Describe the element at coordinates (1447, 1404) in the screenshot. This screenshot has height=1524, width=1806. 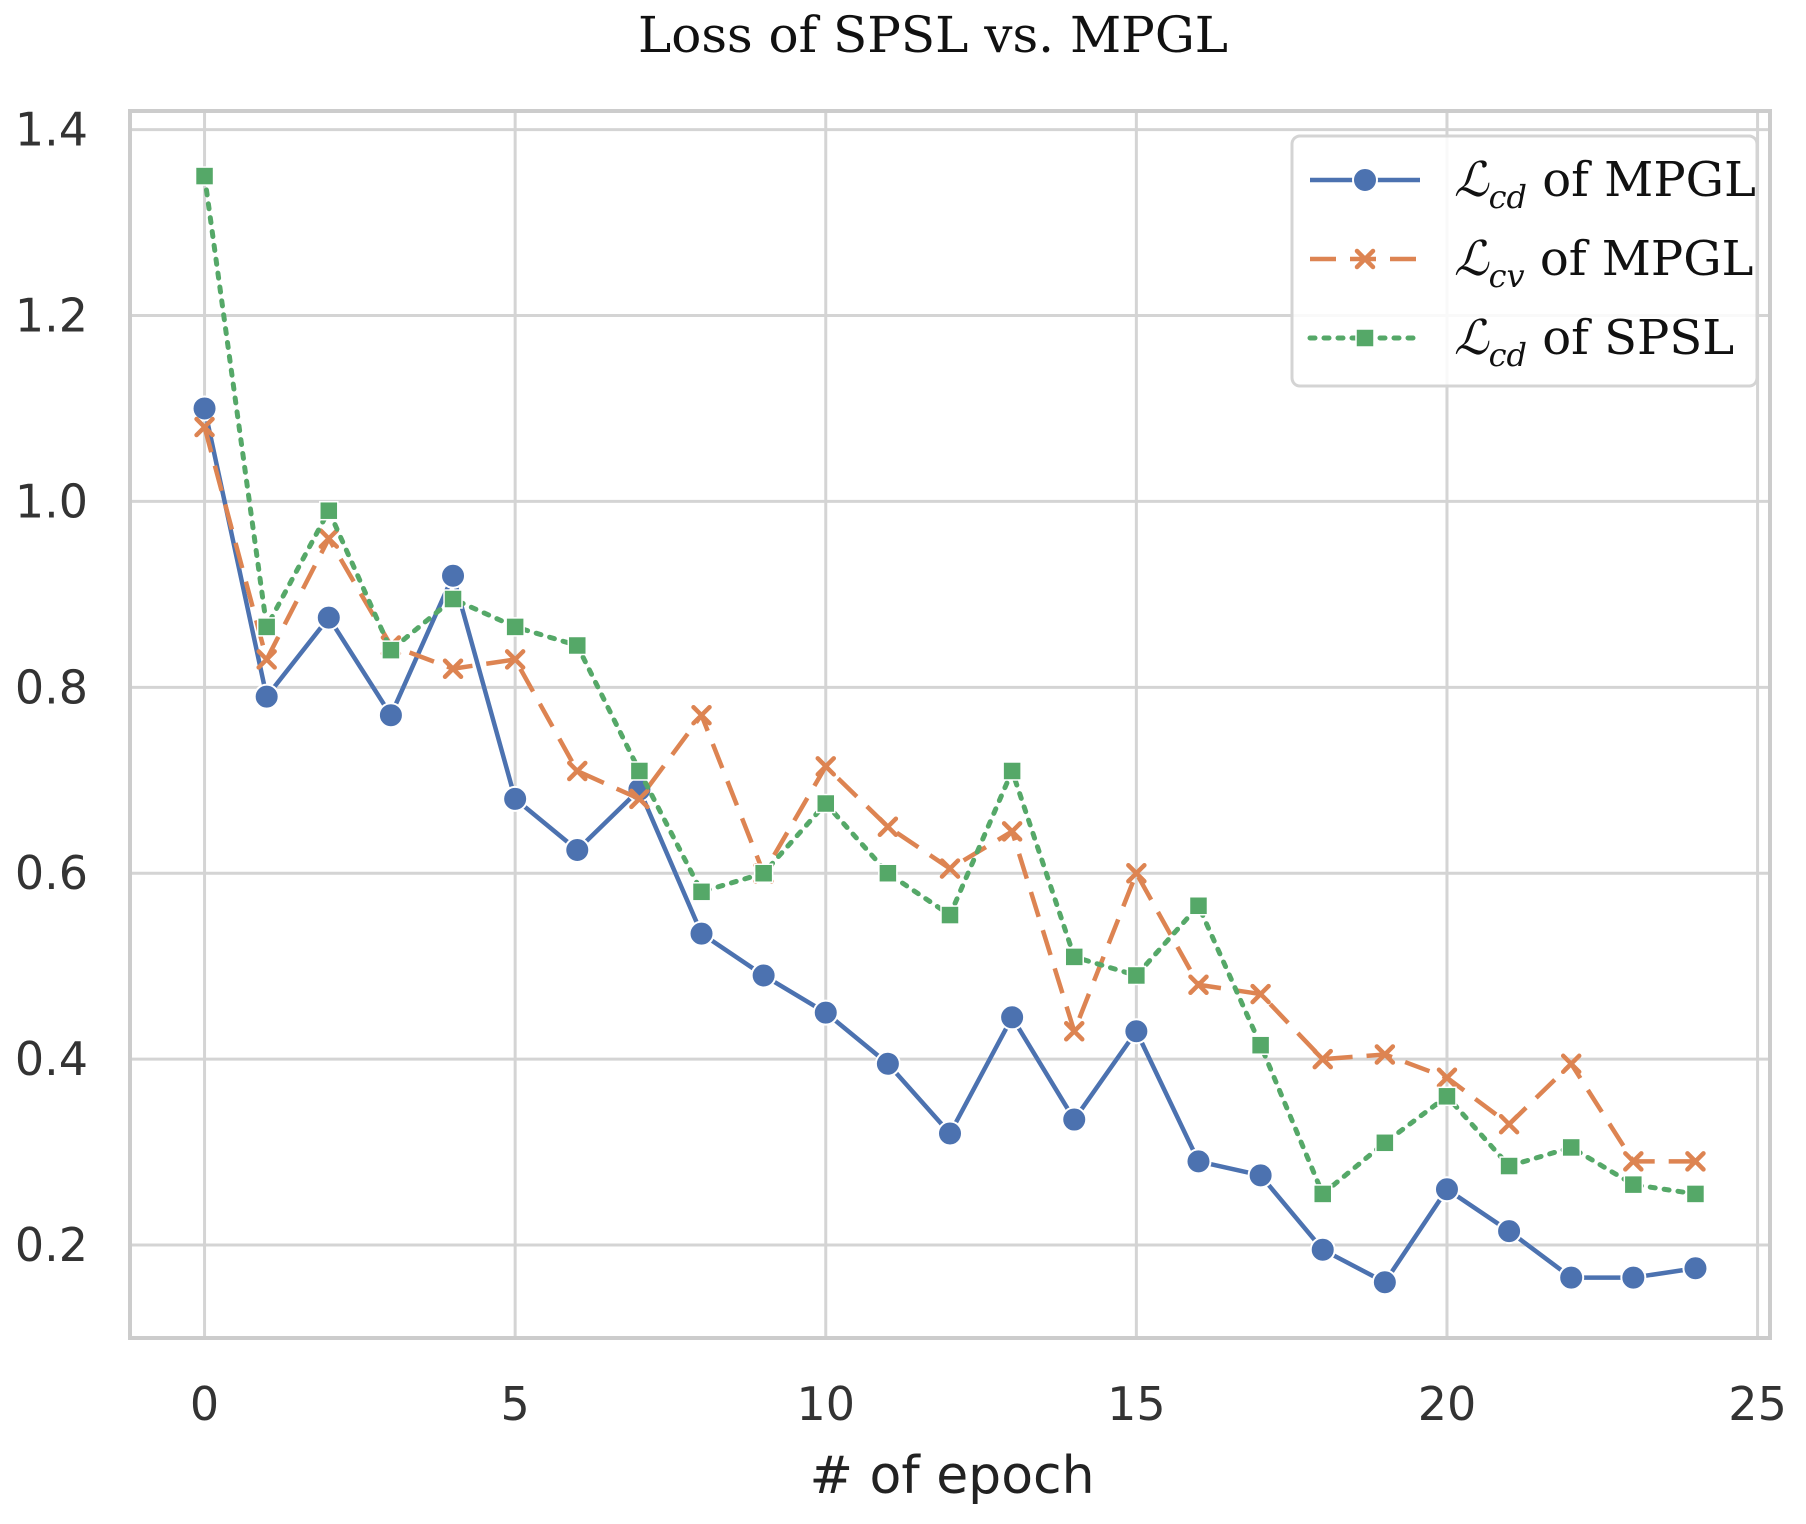
I see `x-tick-label: 20` at that location.